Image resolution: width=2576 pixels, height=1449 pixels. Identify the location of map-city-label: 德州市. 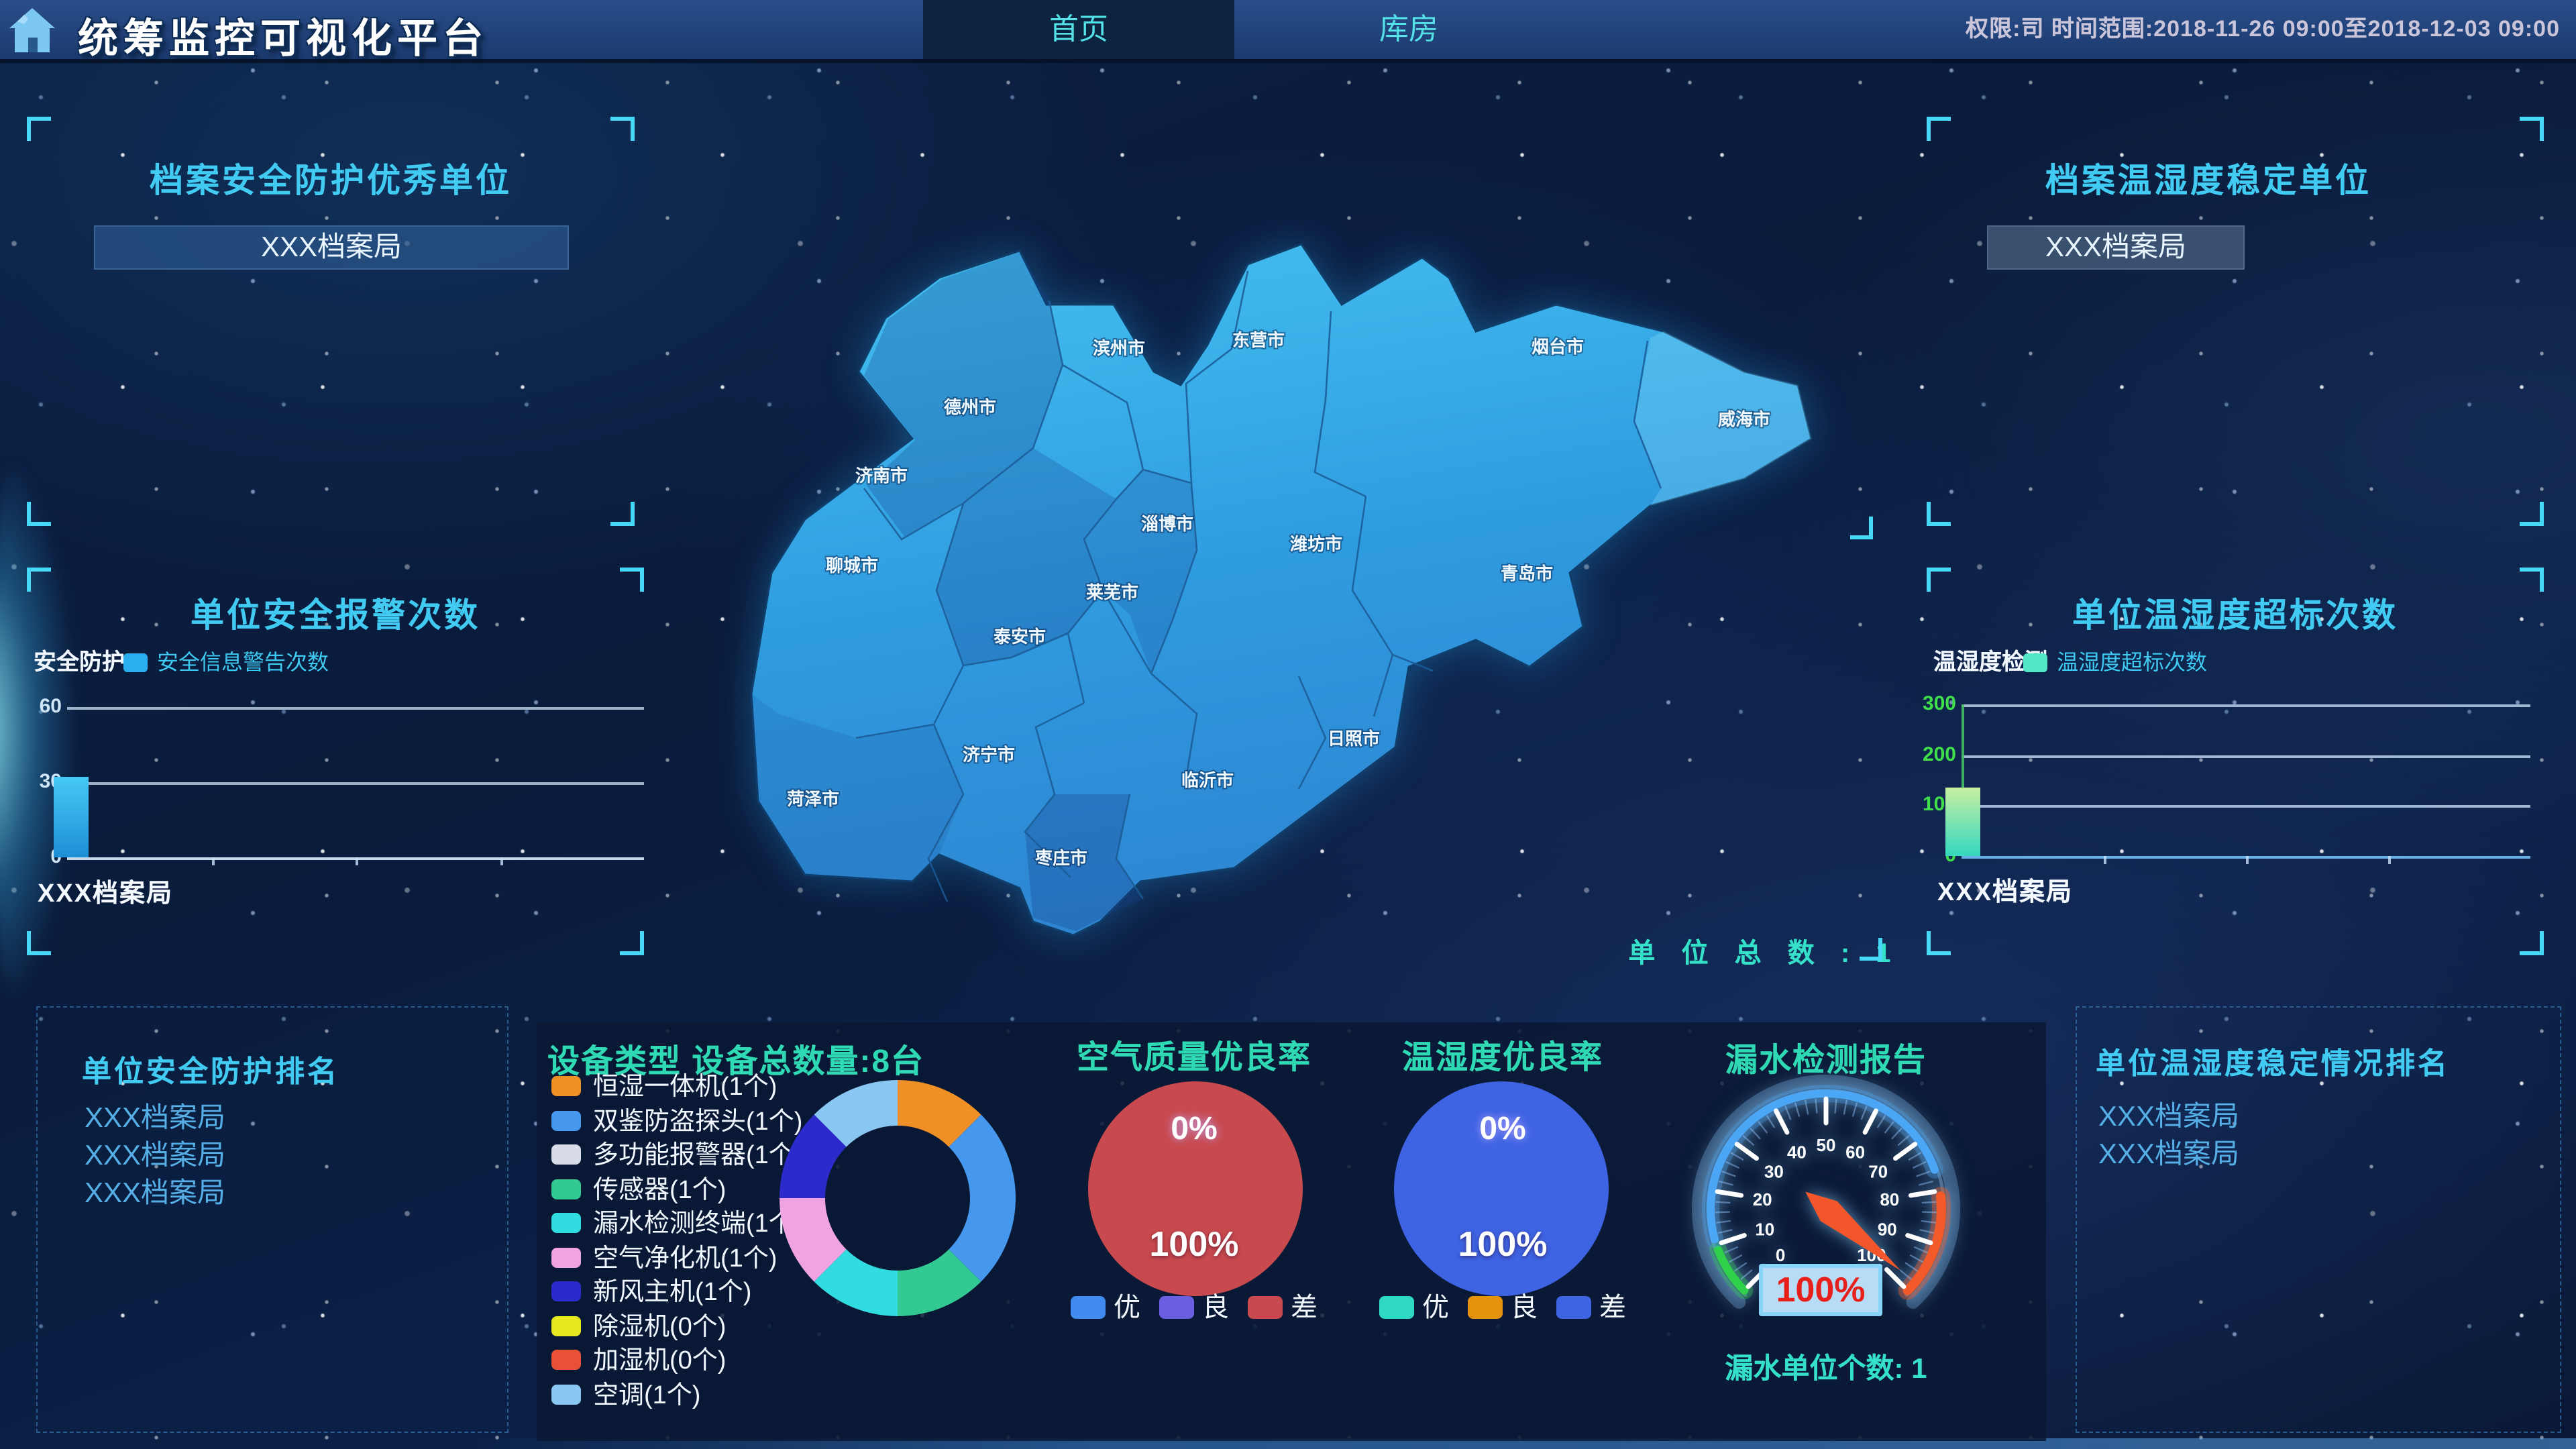
(970, 407).